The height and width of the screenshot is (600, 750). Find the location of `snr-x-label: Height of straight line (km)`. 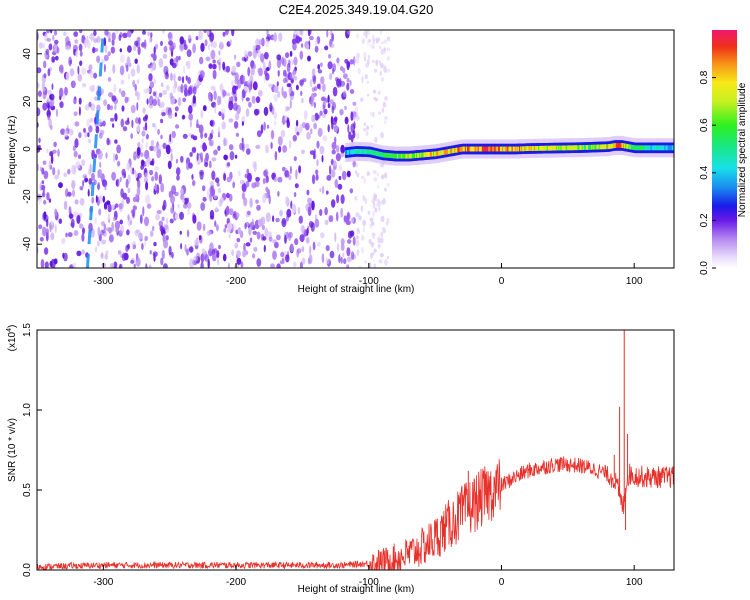

snr-x-label: Height of straight line (km) is located at coordinates (356, 589).